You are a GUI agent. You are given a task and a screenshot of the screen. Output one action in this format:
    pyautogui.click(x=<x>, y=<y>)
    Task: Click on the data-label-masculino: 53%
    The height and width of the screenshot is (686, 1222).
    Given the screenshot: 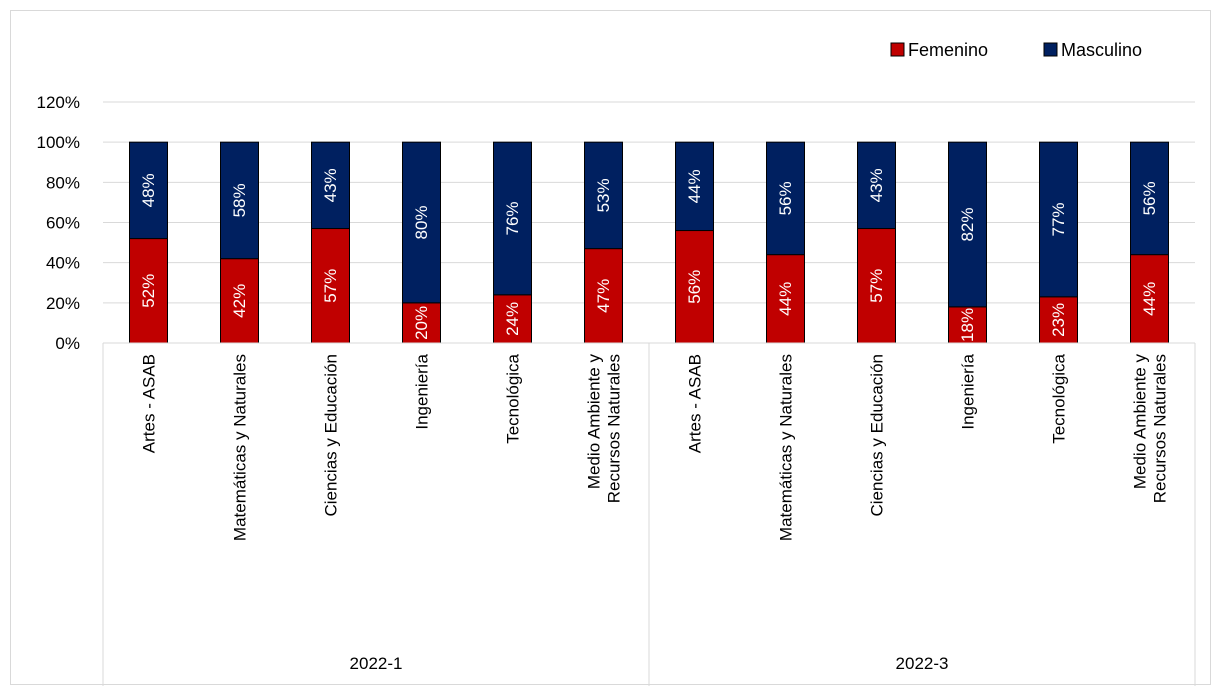 What is the action you would take?
    pyautogui.click(x=603, y=195)
    